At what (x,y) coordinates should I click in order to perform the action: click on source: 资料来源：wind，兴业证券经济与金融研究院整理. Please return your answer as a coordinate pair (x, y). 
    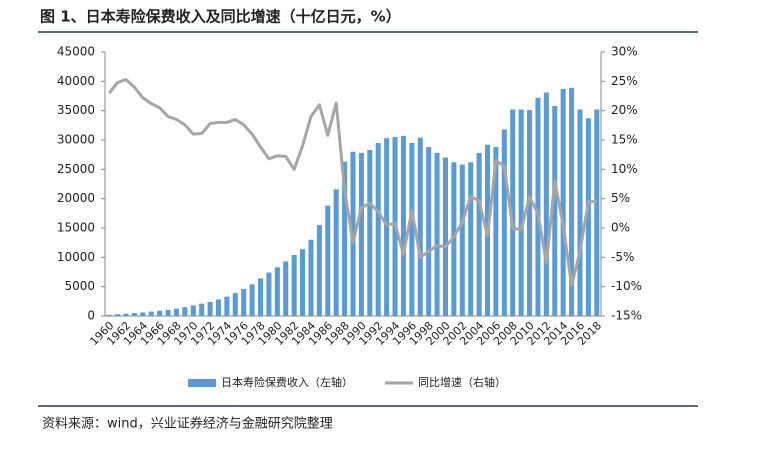
    Looking at the image, I should click on (187, 424).